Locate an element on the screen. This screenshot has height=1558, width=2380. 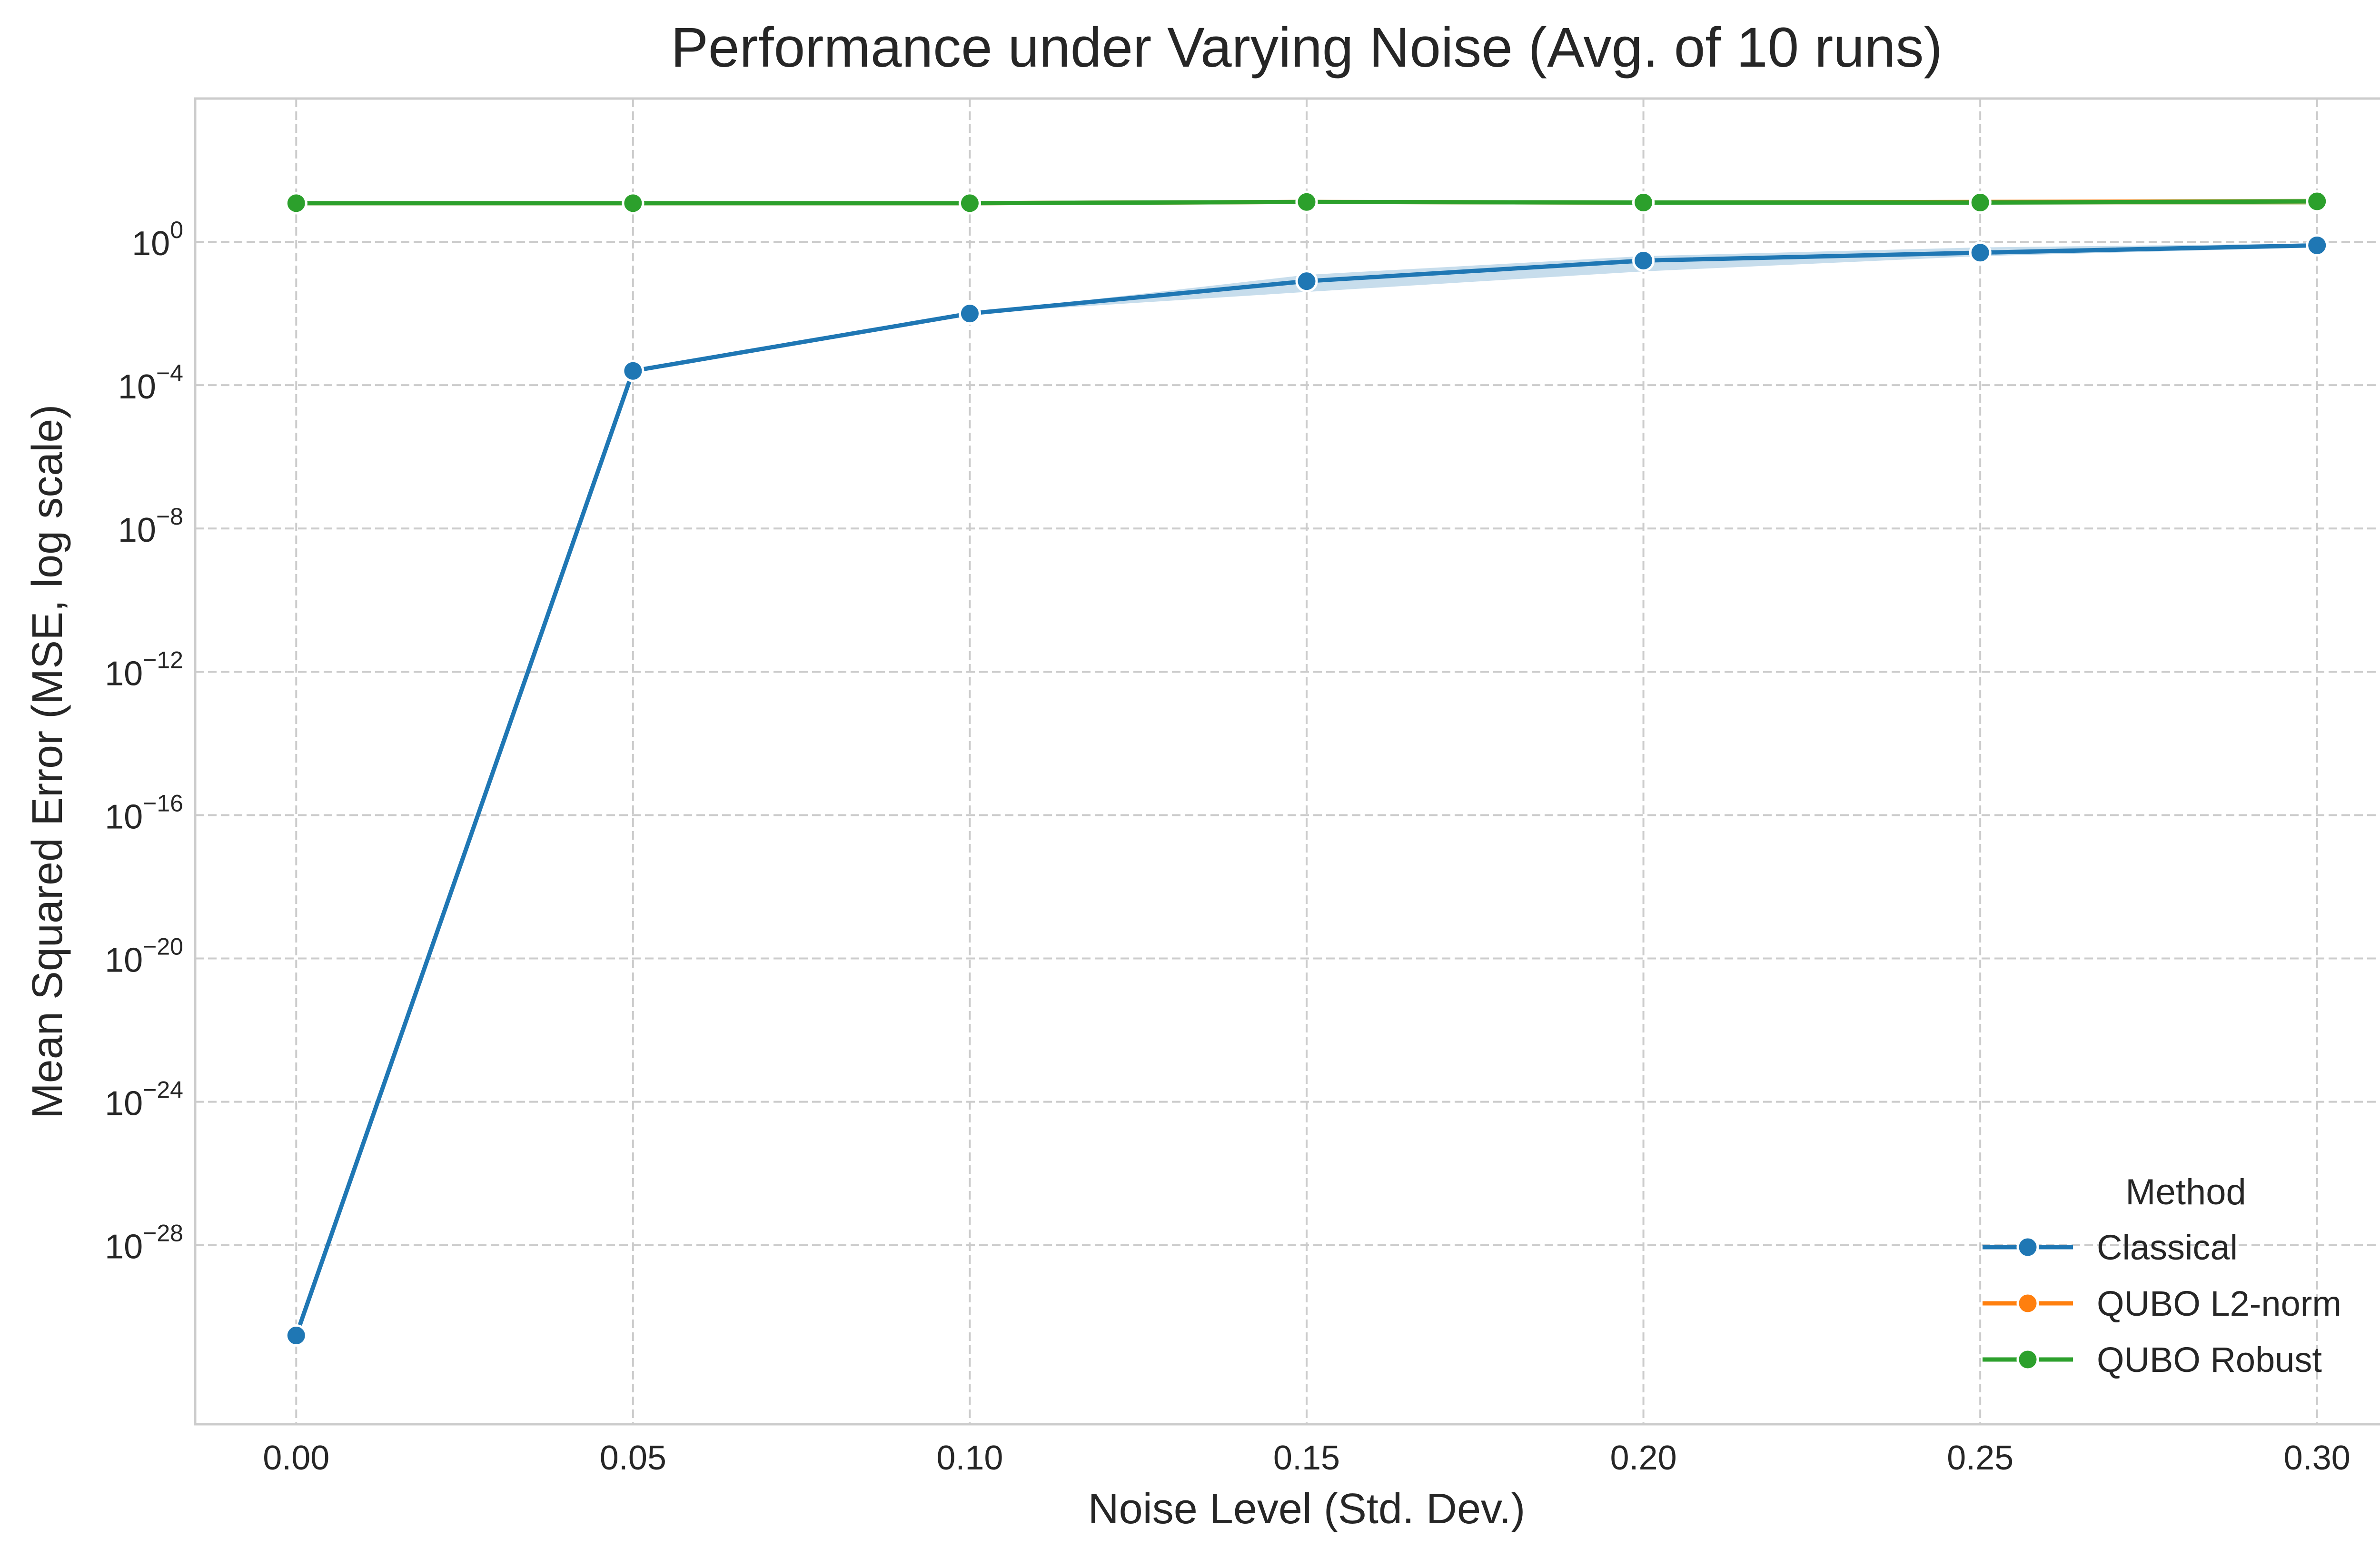
y-tick-label: 10⁻²⁸ is located at coordinates (144, 1243).